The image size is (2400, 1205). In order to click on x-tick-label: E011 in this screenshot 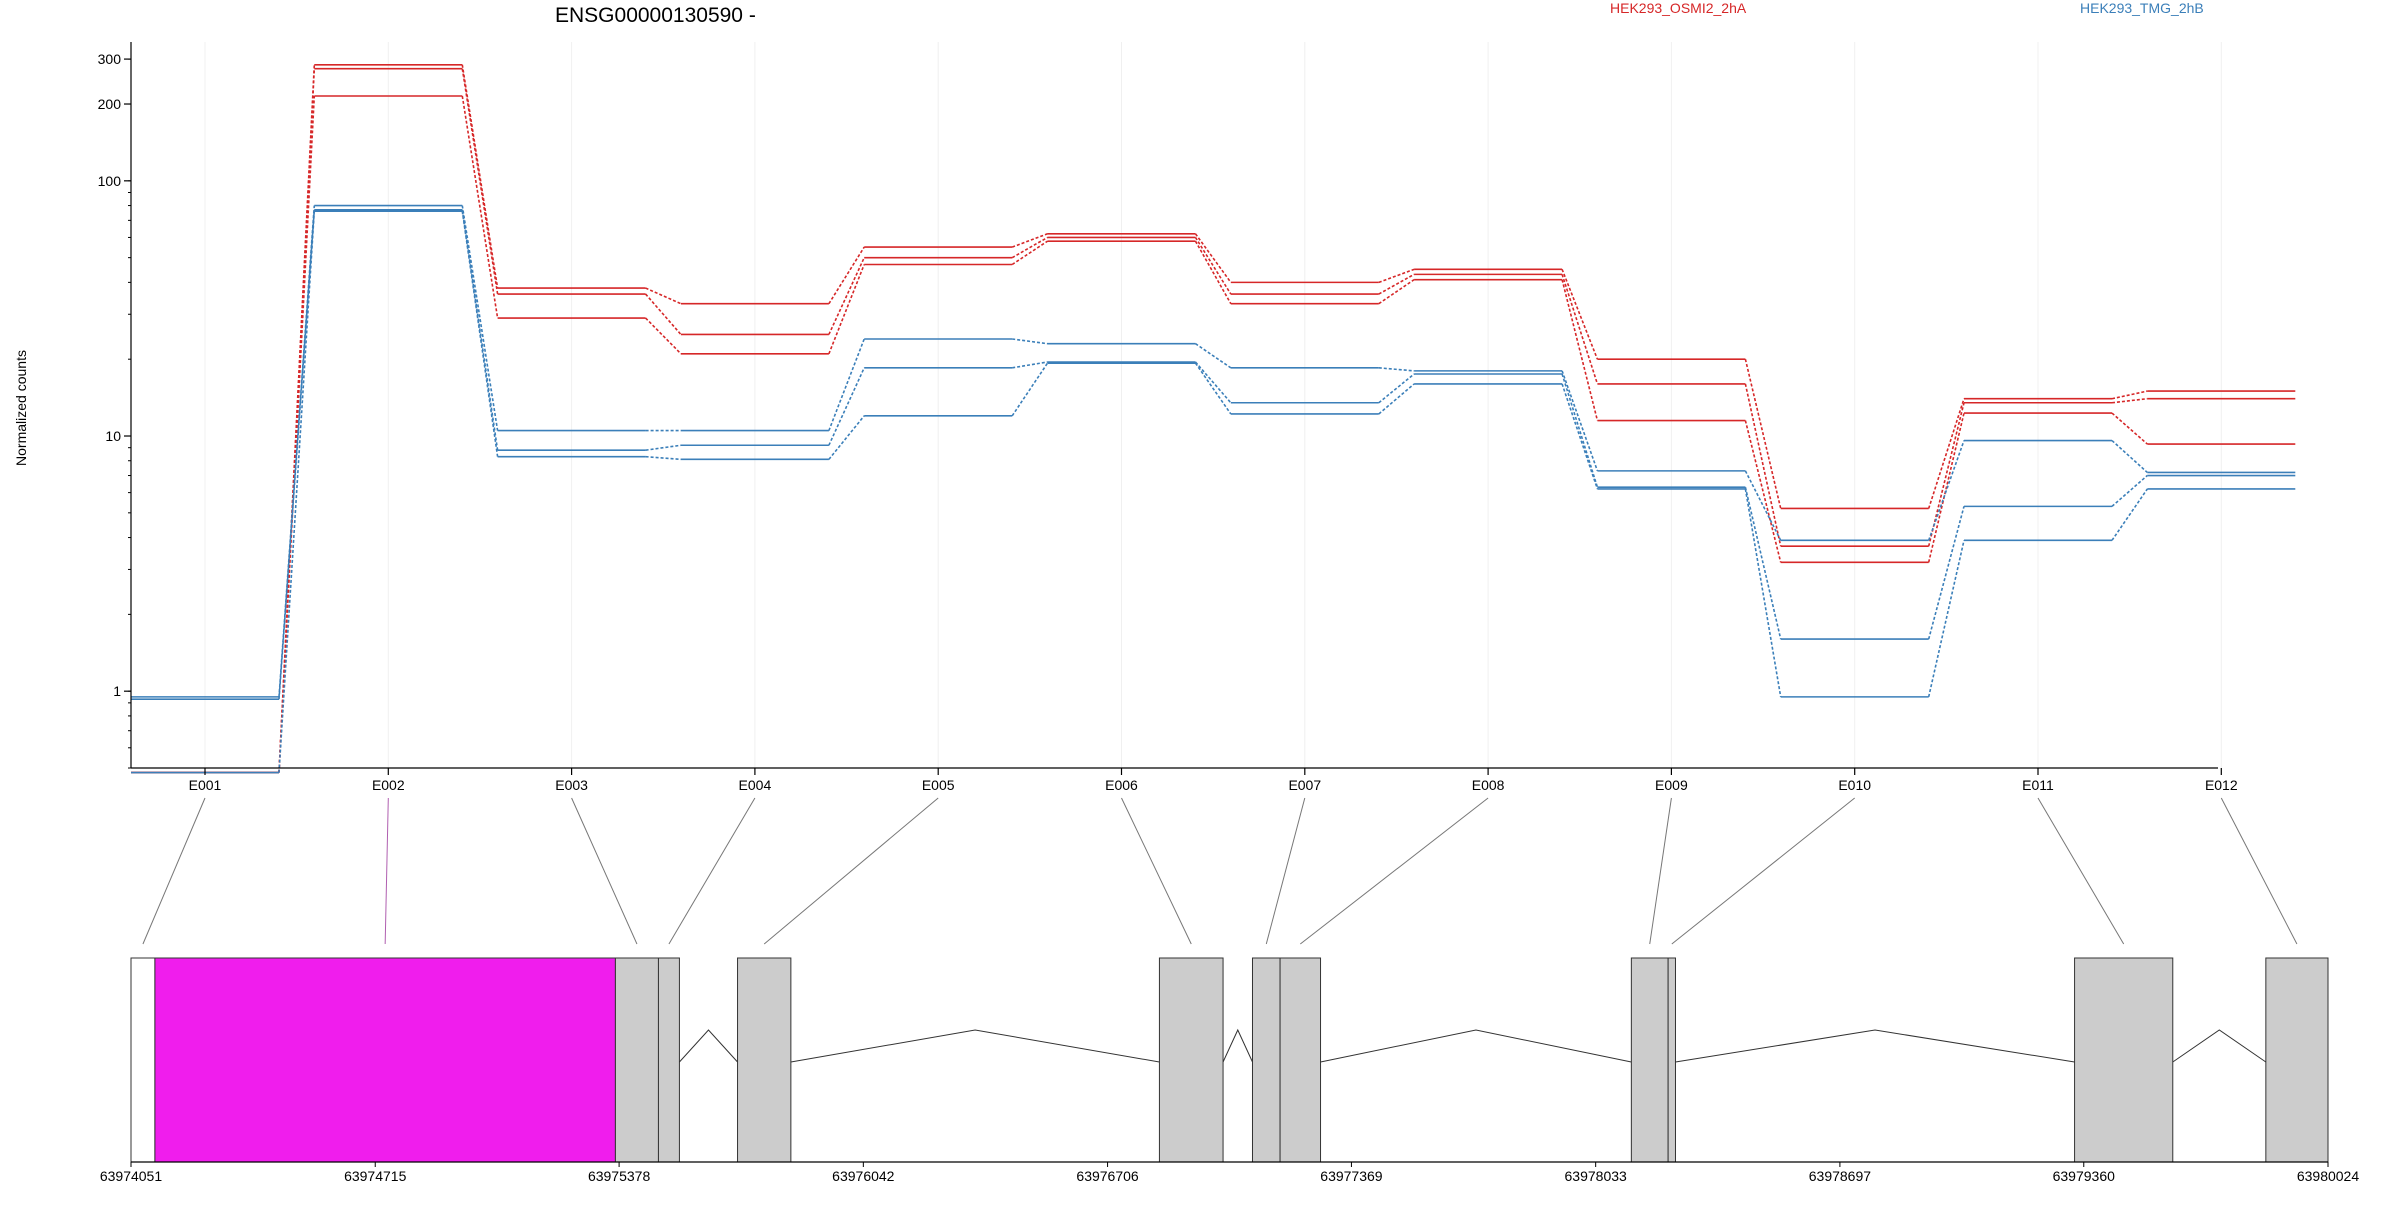, I will do `click(2038, 785)`.